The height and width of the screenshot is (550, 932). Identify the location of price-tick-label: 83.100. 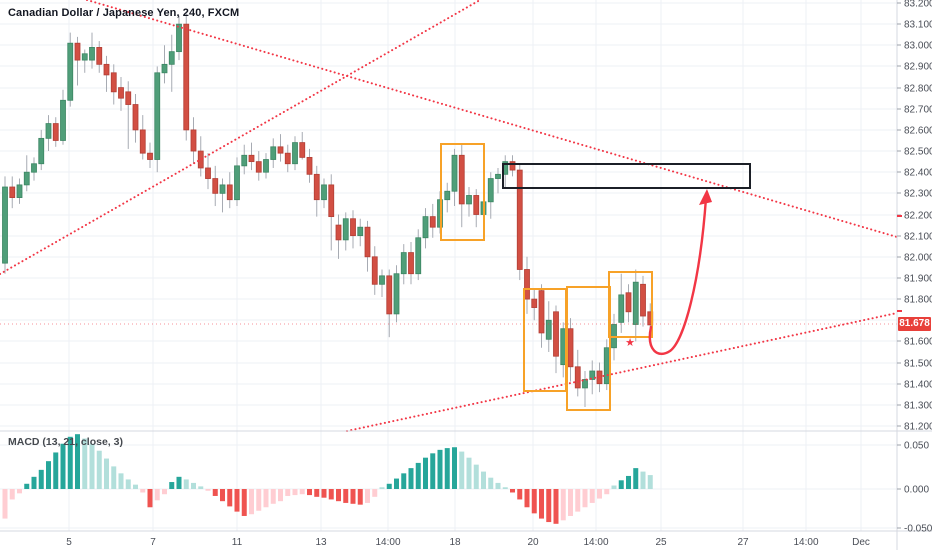
(918, 25).